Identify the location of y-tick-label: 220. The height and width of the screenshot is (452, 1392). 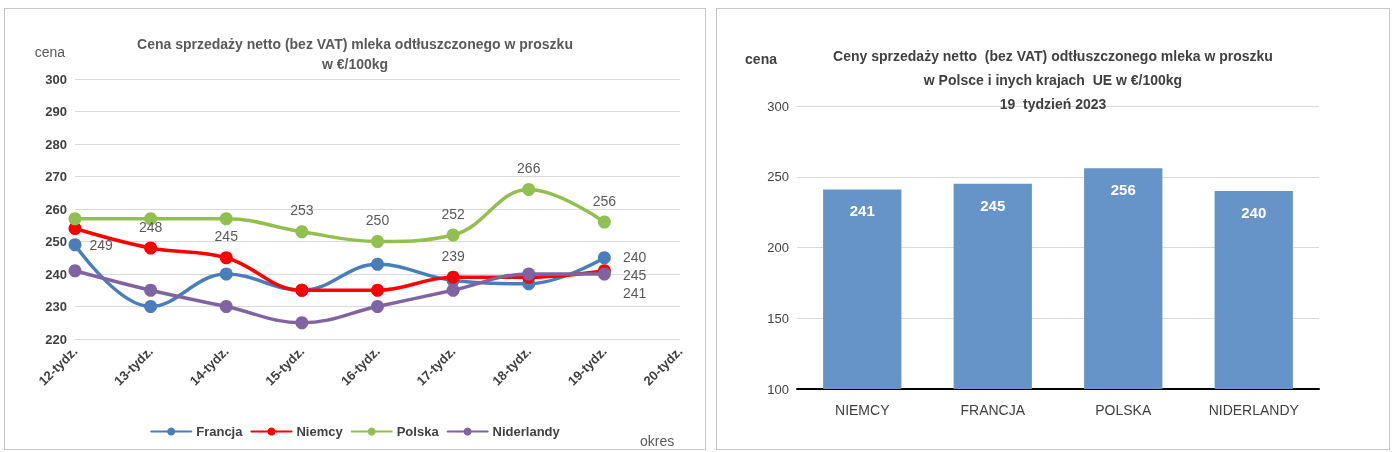
(56, 339).